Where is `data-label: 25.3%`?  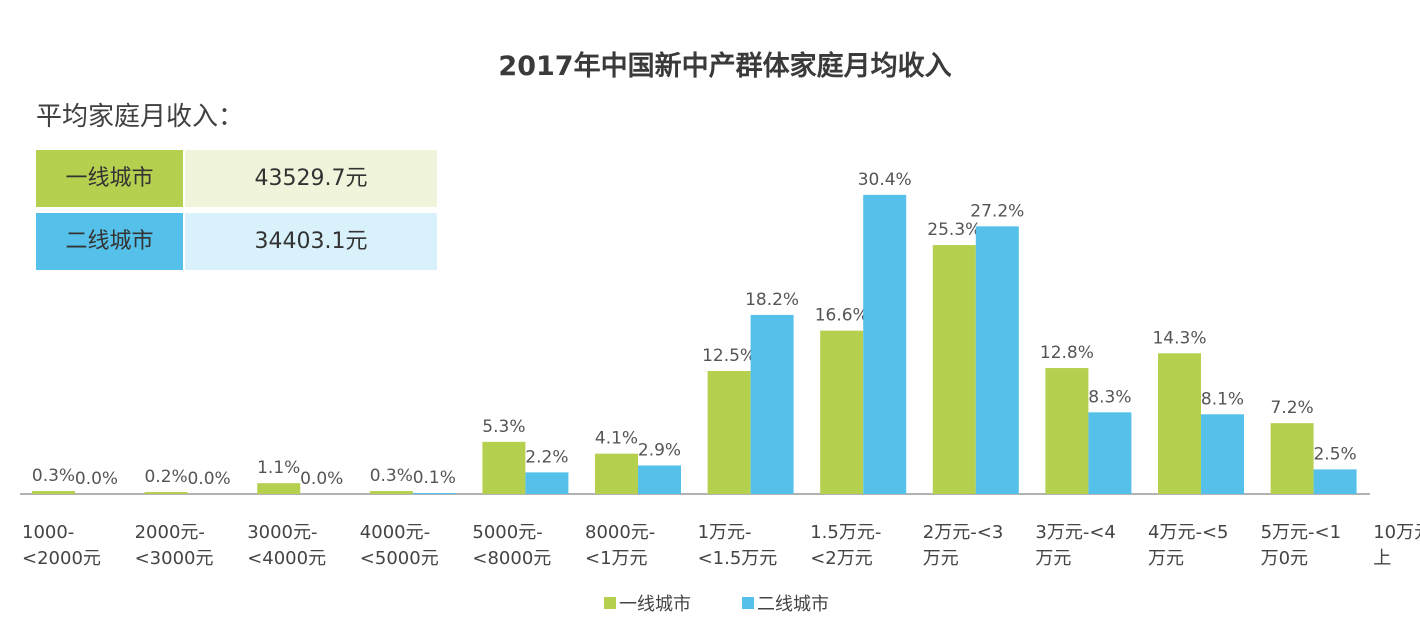
data-label: 25.3% is located at coordinates (954, 230).